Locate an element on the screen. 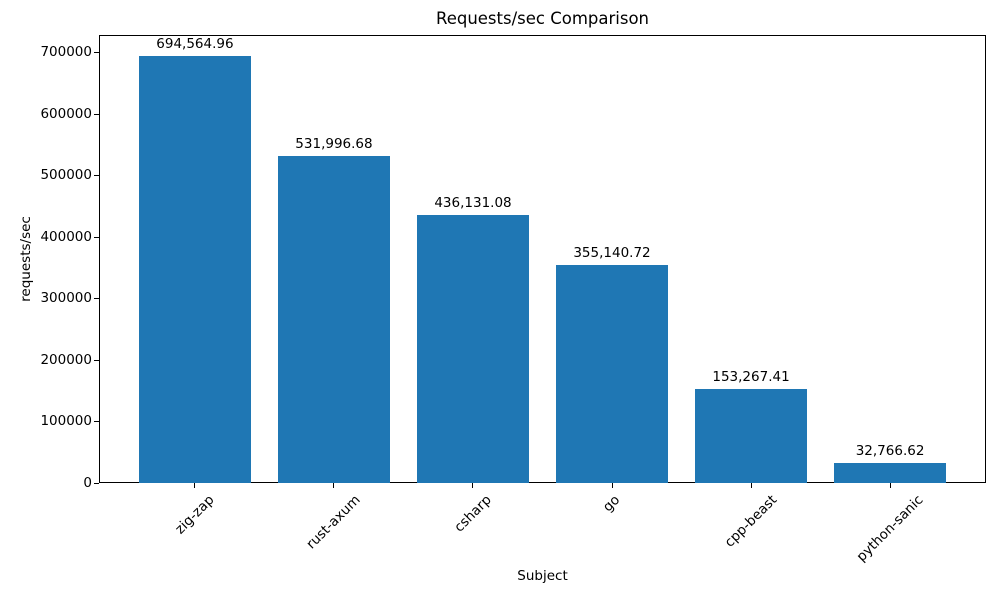  y-tick-label: 600000 is located at coordinates (66, 113).